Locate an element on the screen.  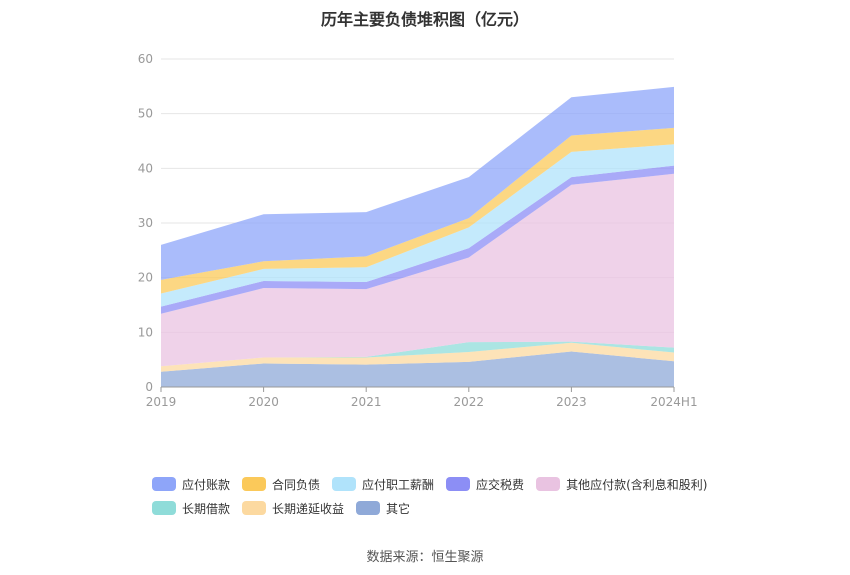
x-tick-label: 2021 is located at coordinates (366, 402).